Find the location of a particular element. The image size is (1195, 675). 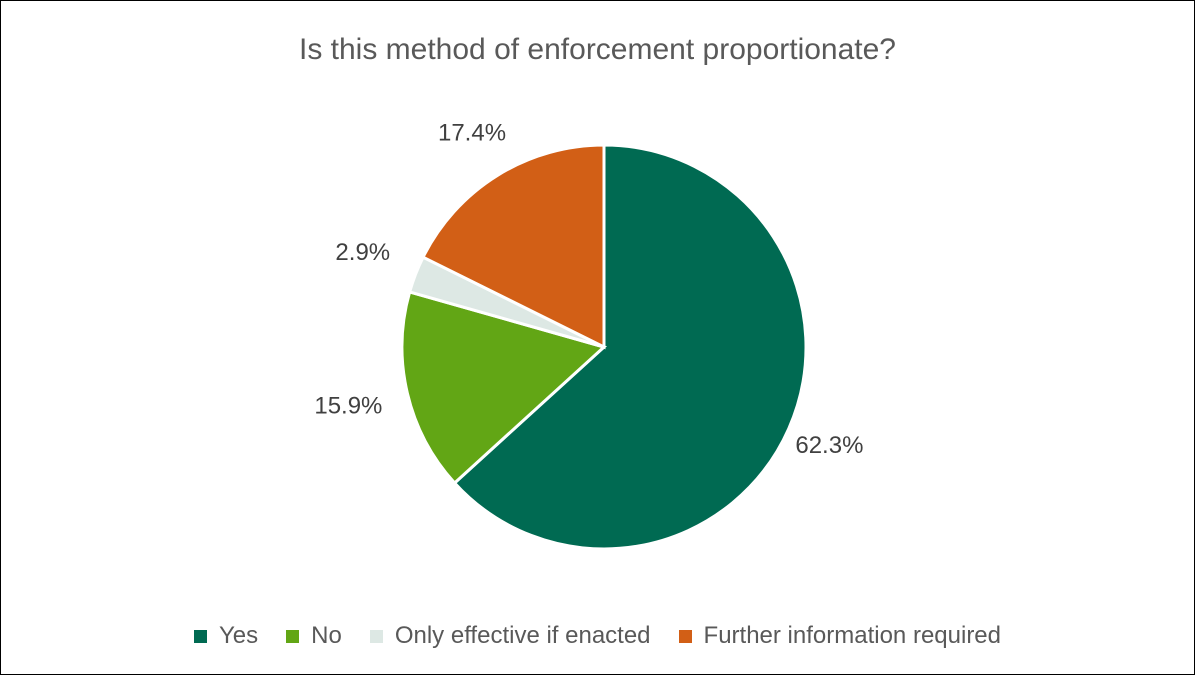

legend-label: Only effective if enacted is located at coordinates (522, 635).